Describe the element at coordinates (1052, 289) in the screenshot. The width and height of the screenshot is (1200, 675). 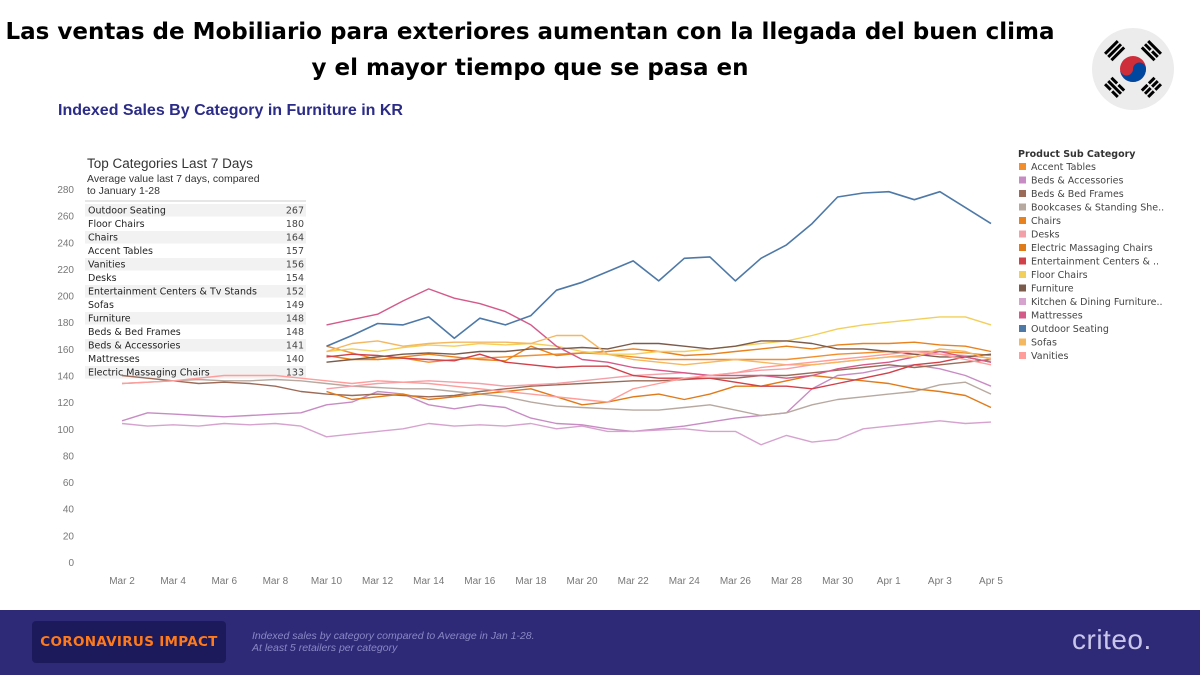
I see `legend-label: Furniture` at that location.